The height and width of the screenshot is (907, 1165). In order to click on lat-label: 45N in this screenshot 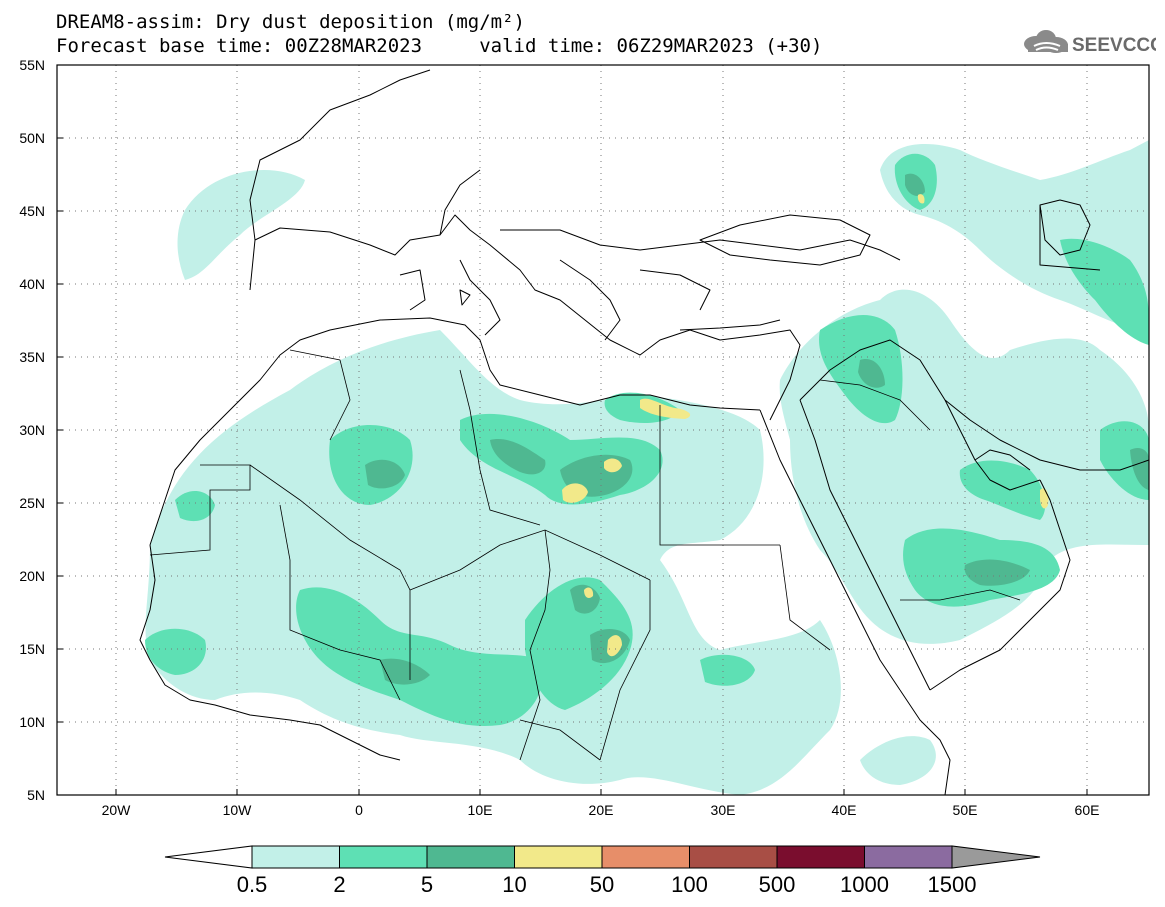, I will do `click(32, 211)`.